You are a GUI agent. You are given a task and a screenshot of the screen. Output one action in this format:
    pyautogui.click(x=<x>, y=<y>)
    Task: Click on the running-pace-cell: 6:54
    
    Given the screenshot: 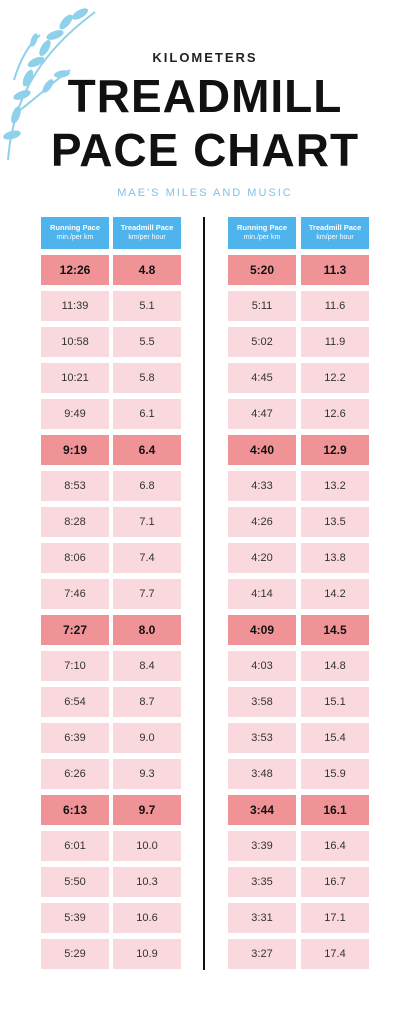 What is the action you would take?
    pyautogui.click(x=75, y=702)
    